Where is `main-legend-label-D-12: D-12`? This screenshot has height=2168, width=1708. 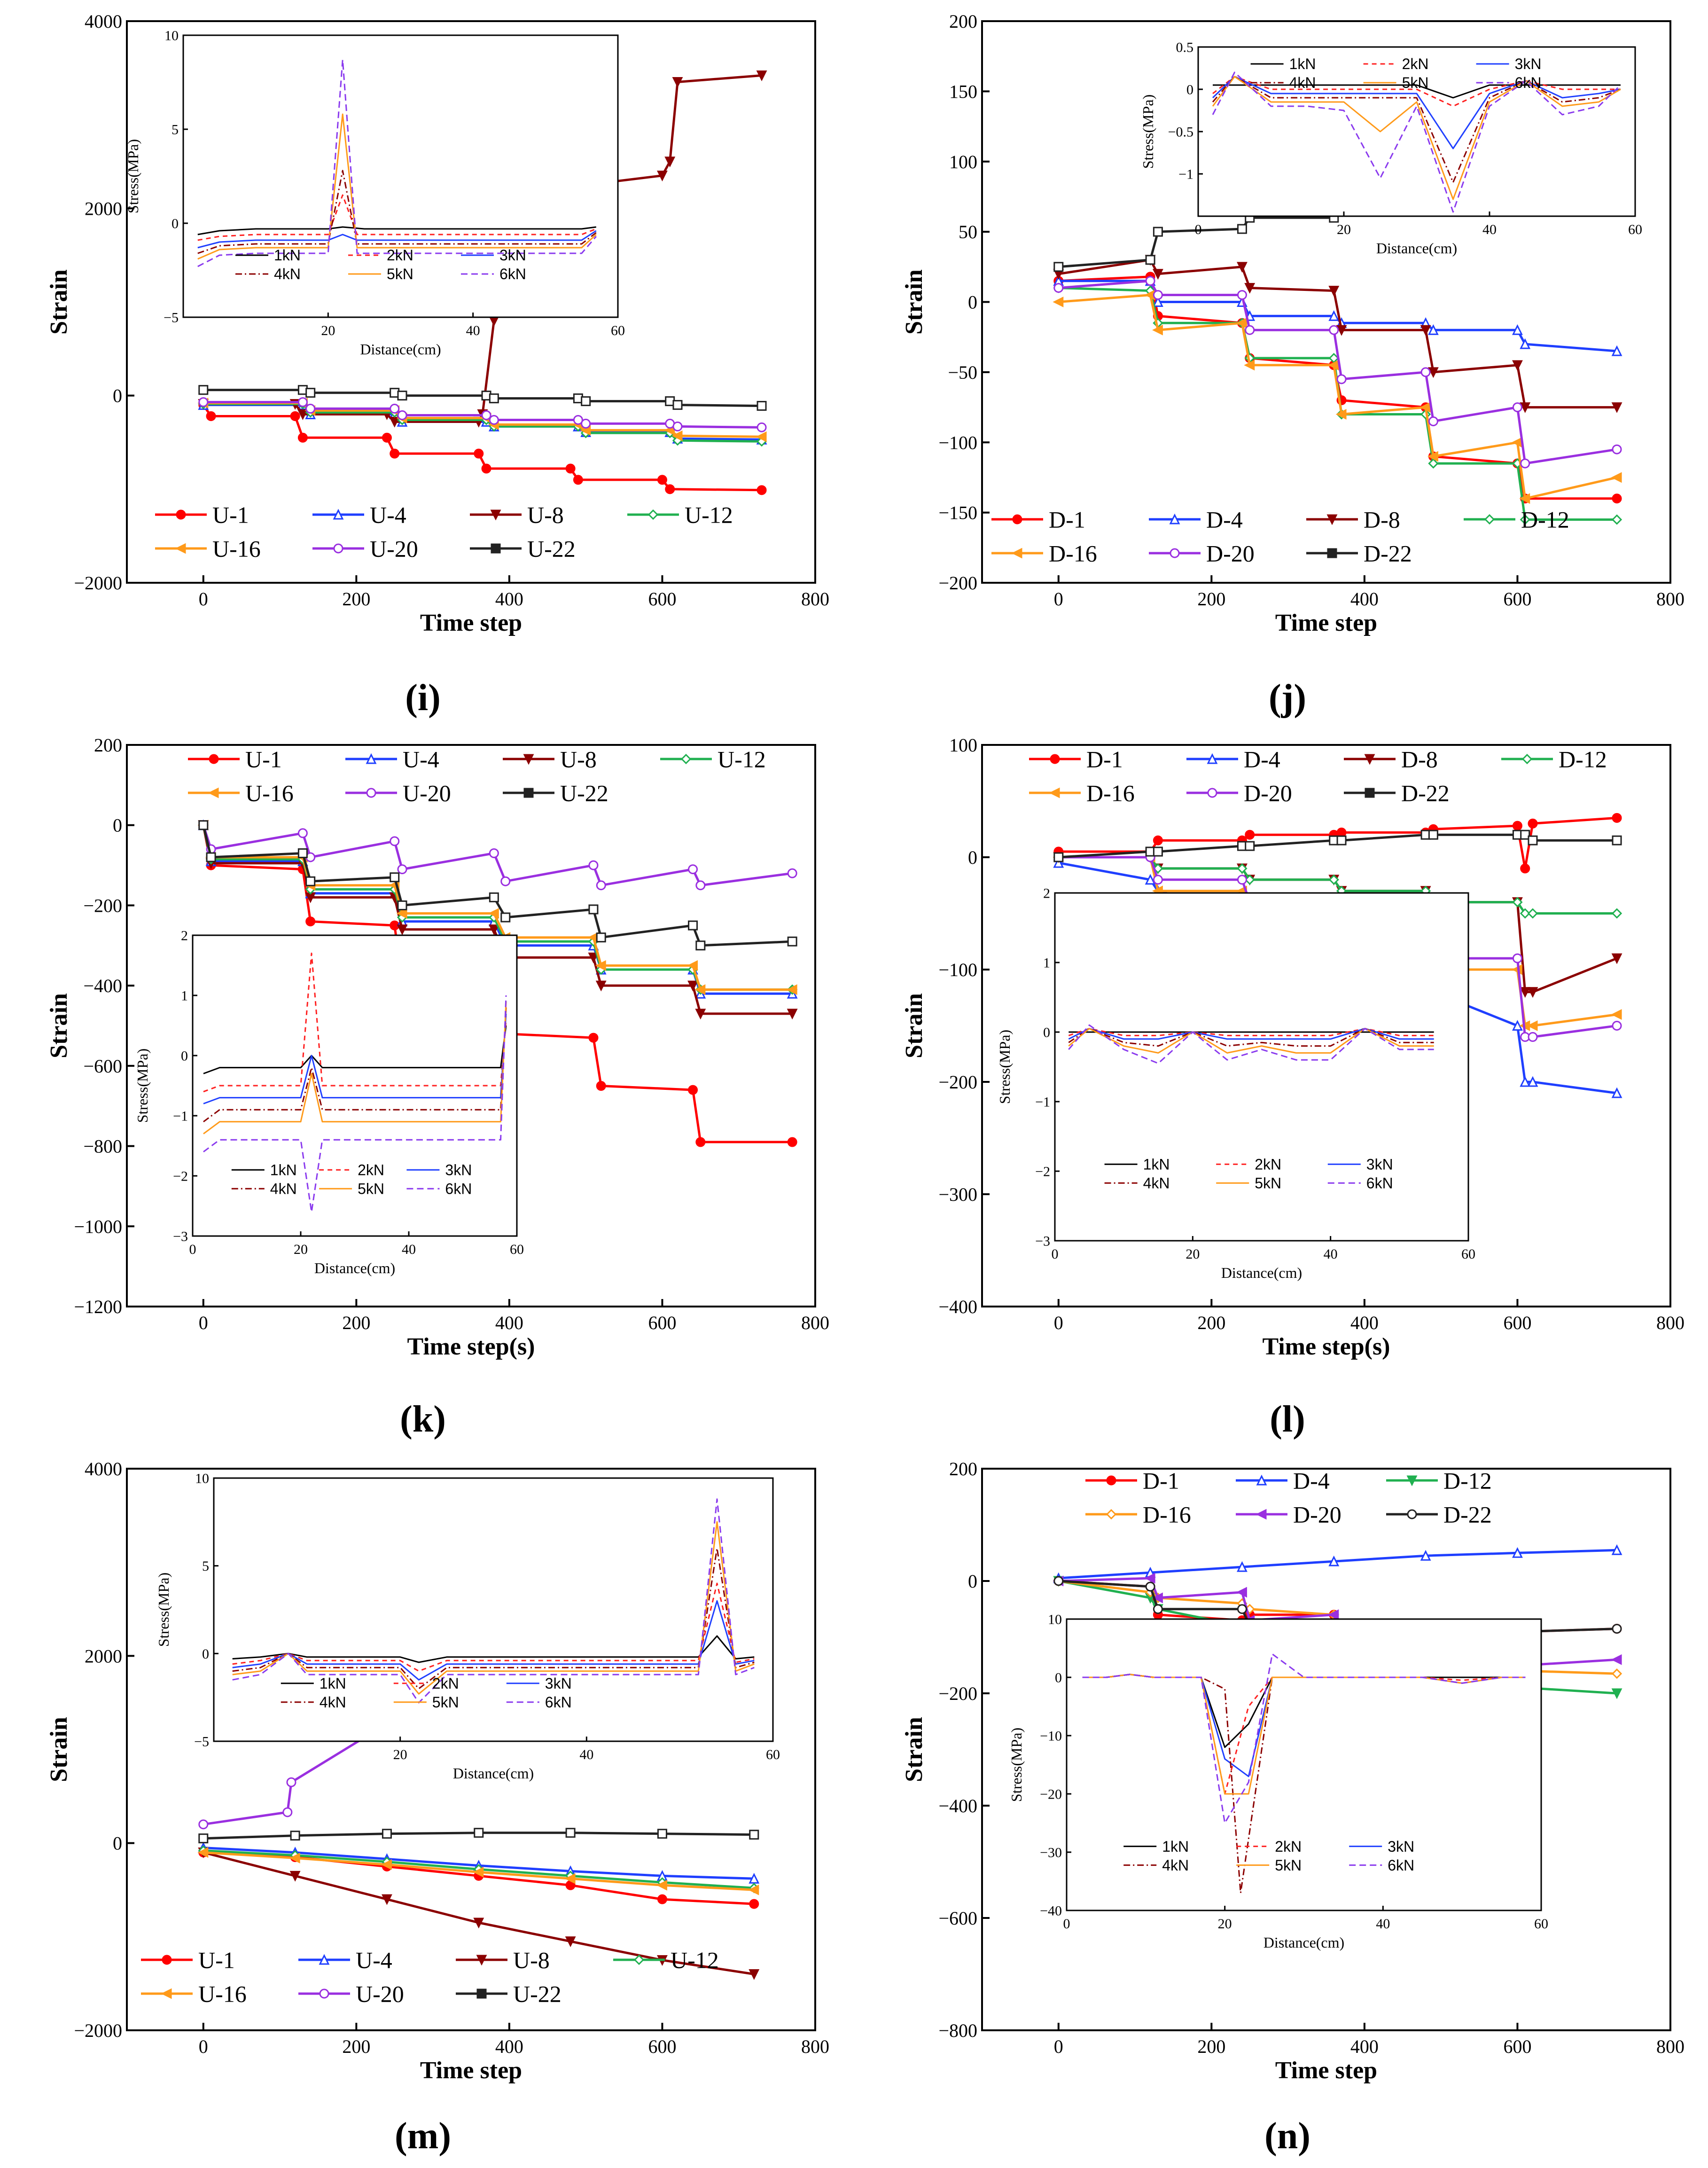 main-legend-label-D-12: D-12 is located at coordinates (1467, 1481).